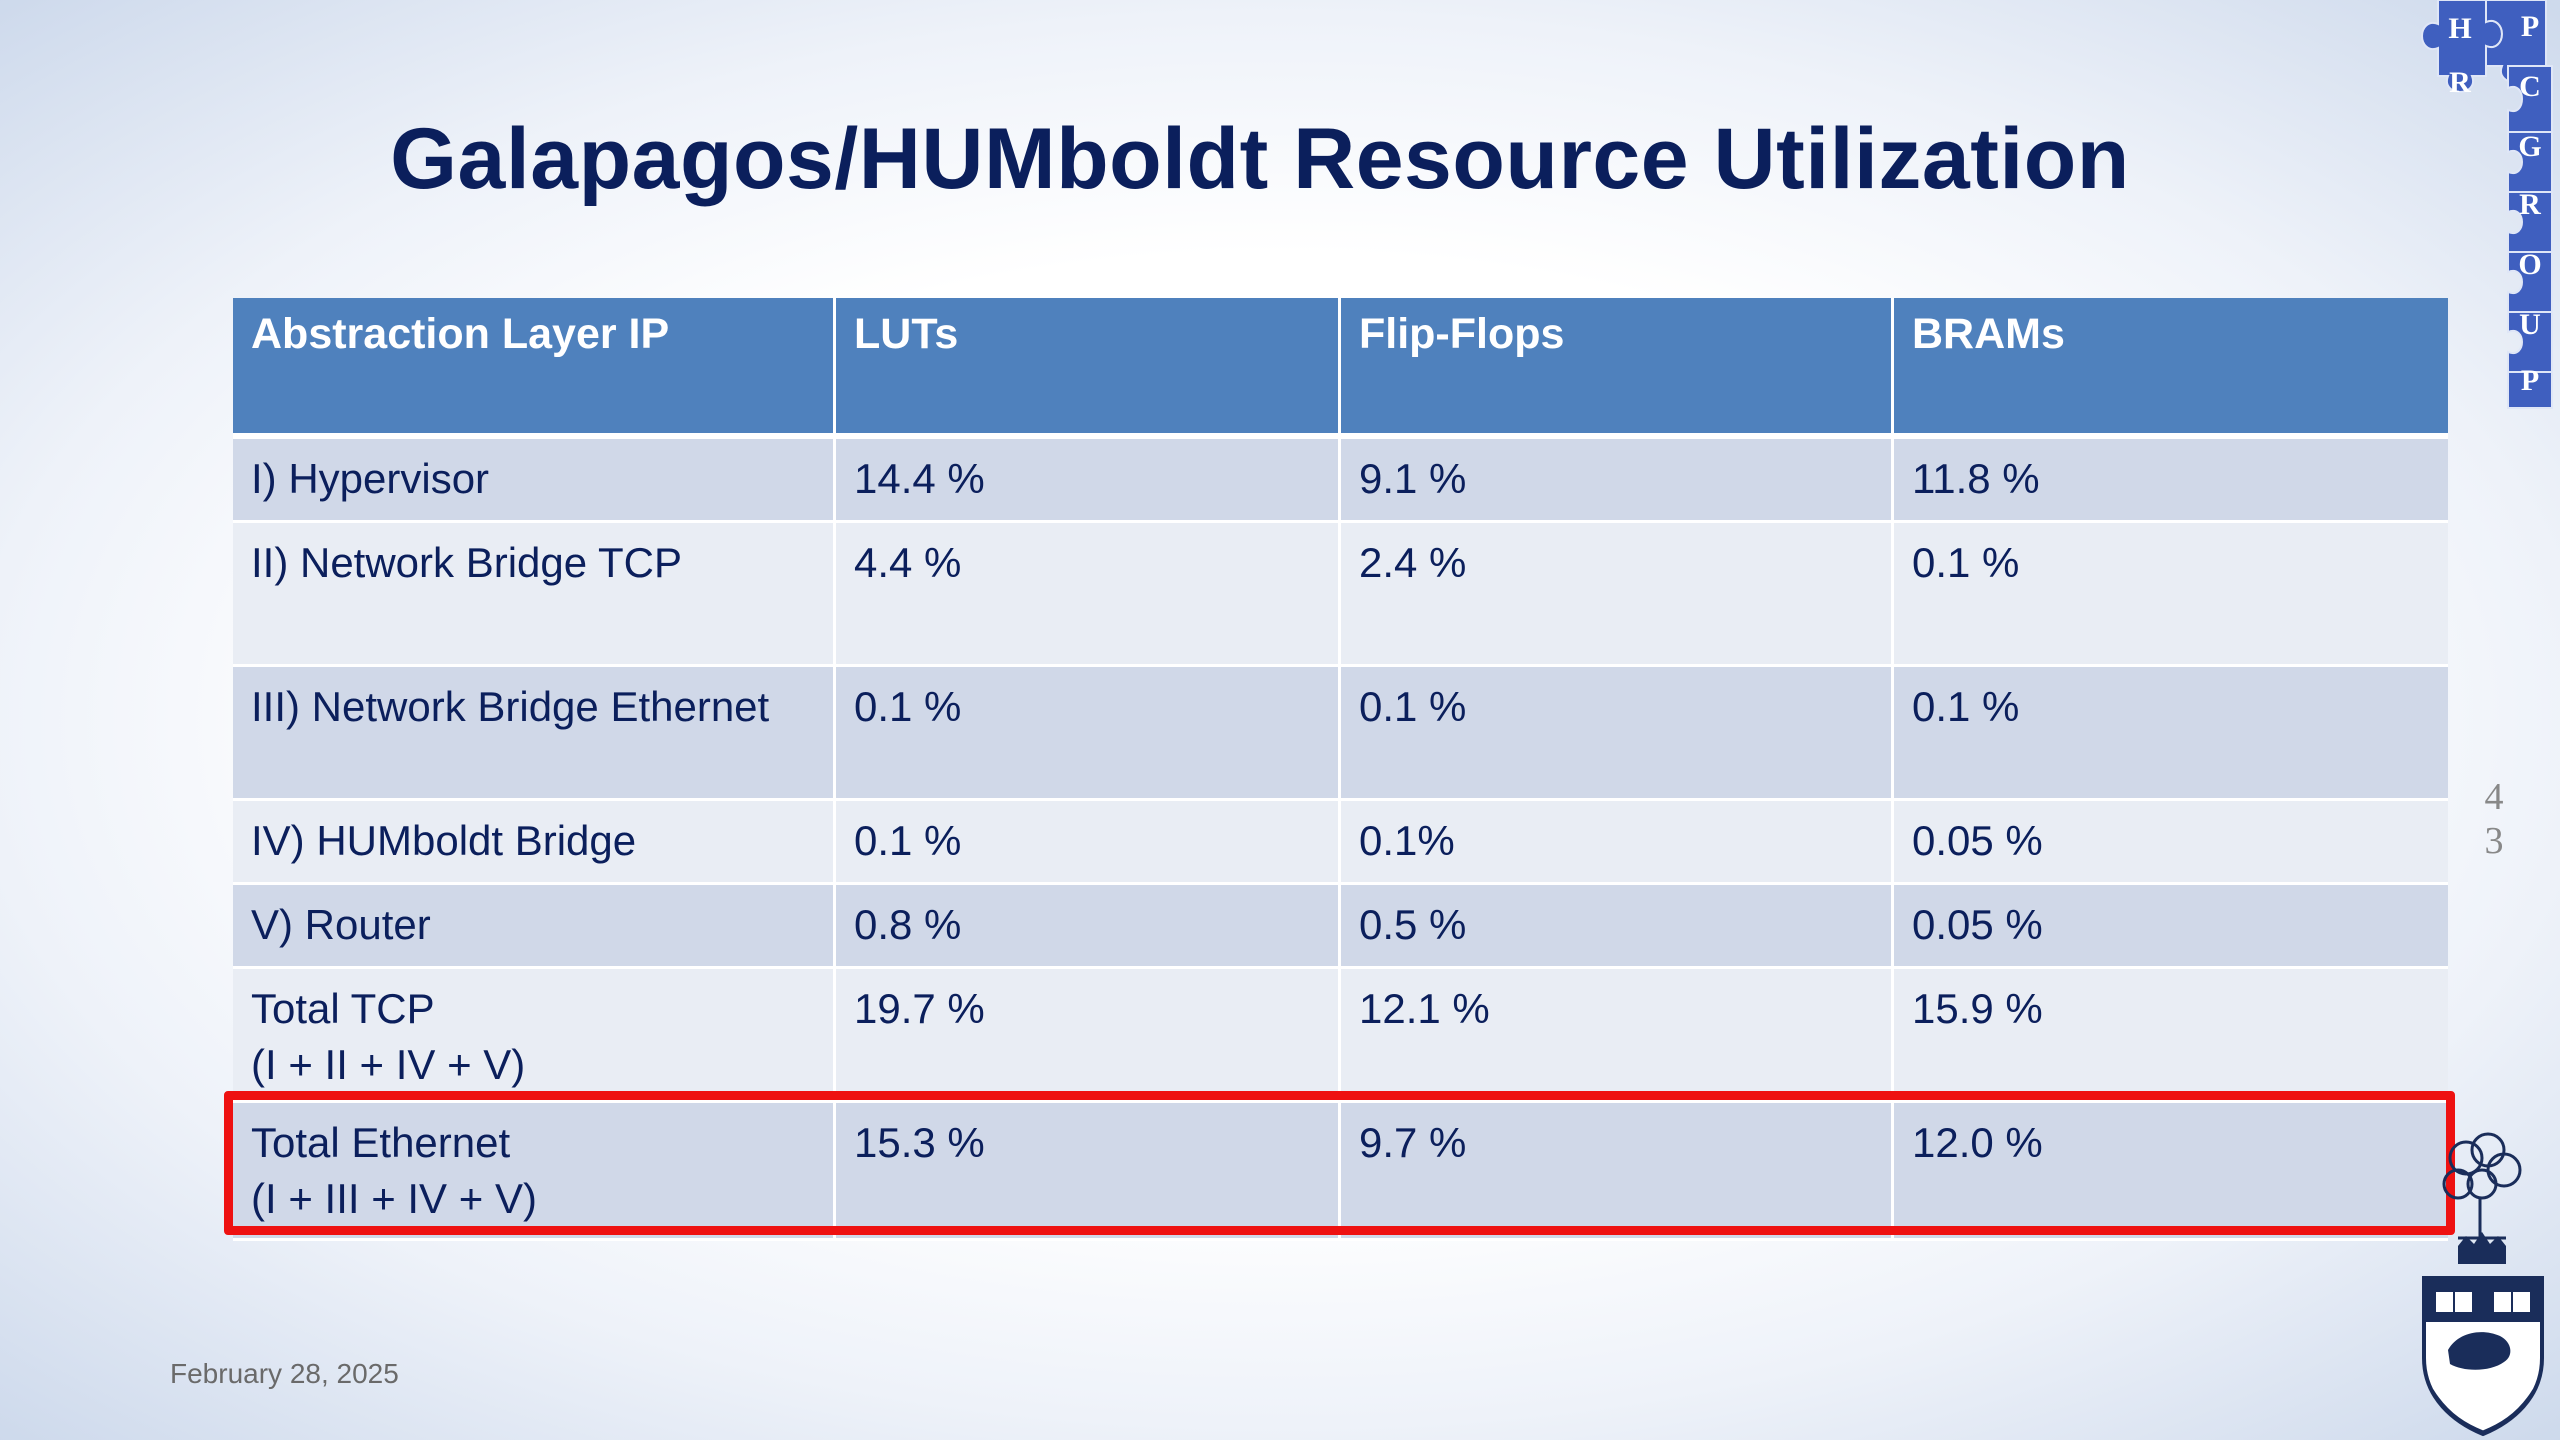 Image resolution: width=2560 pixels, height=1440 pixels. What do you see at coordinates (1088, 368) in the screenshot?
I see `header-luts: LUTs` at bounding box center [1088, 368].